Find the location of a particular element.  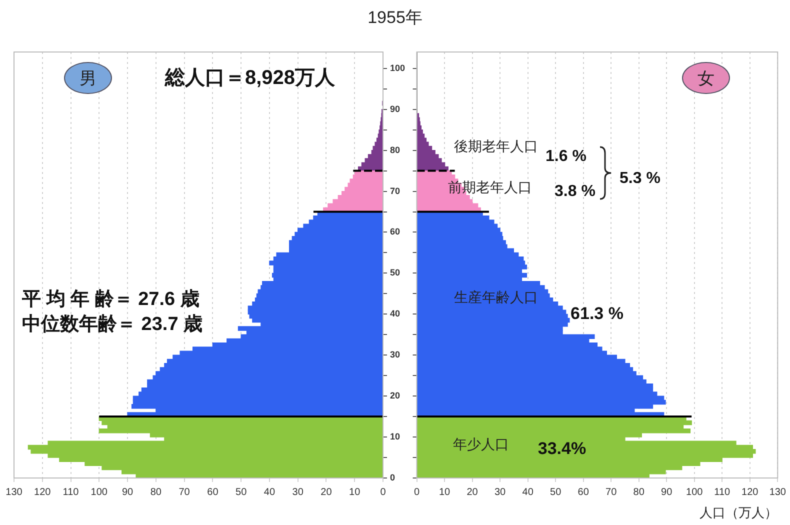

y-tick-label: 30 is located at coordinates (395, 355).